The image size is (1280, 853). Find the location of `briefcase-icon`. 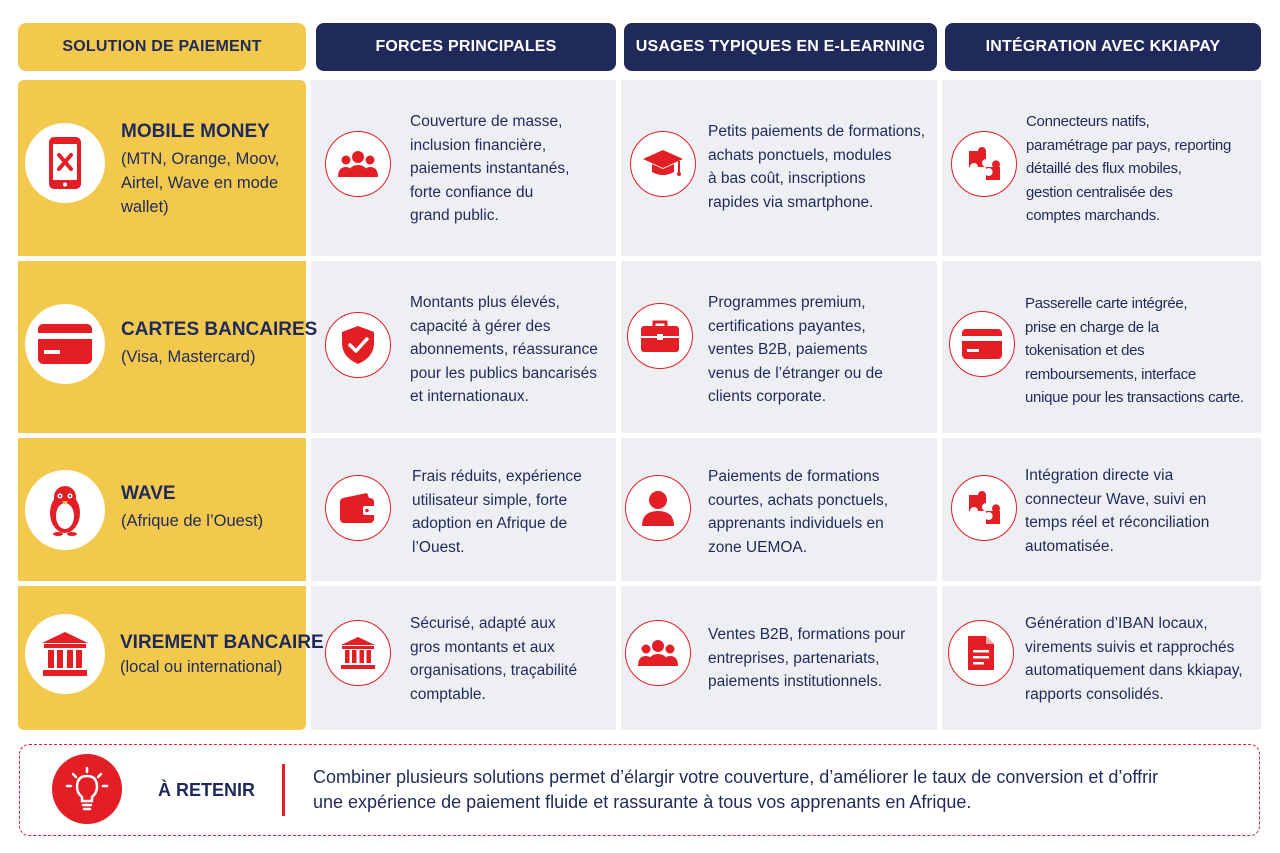

briefcase-icon is located at coordinates (660, 336).